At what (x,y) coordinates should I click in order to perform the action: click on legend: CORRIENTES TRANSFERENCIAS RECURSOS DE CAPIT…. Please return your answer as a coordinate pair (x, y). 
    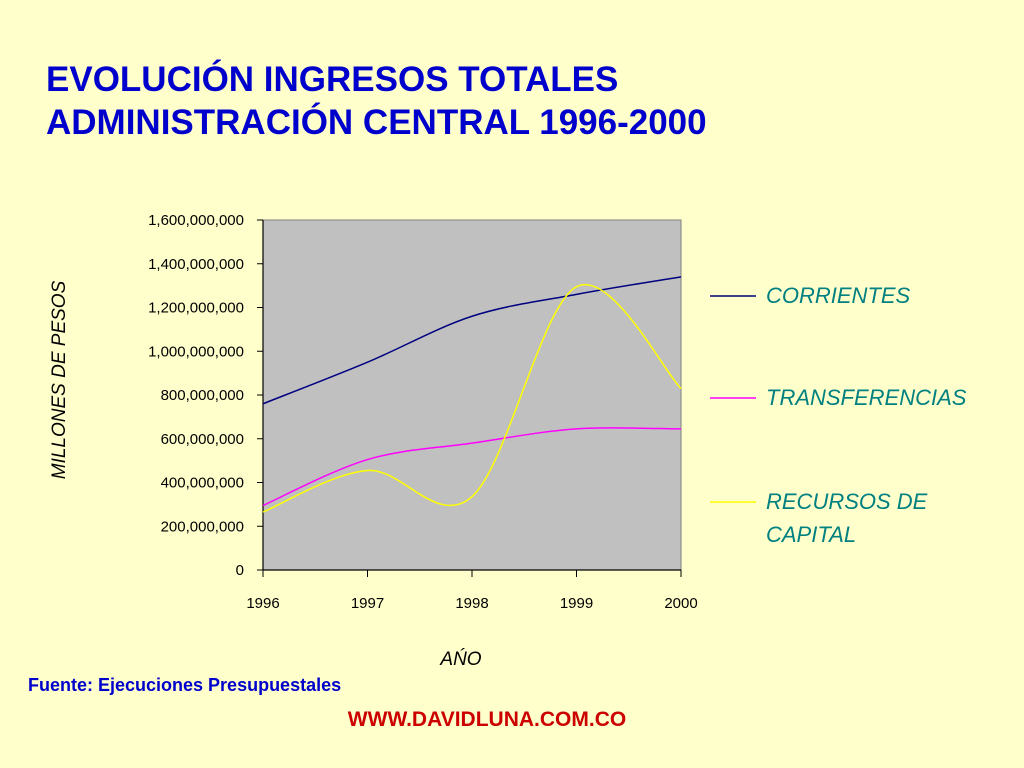
    Looking at the image, I should click on (838, 415).